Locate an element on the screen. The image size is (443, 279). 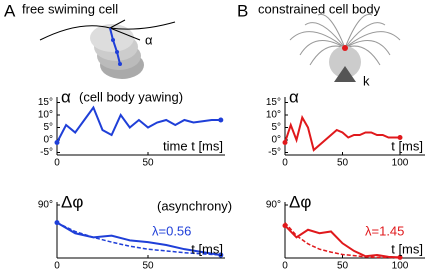
panel-label: B is located at coordinates (242, 10).